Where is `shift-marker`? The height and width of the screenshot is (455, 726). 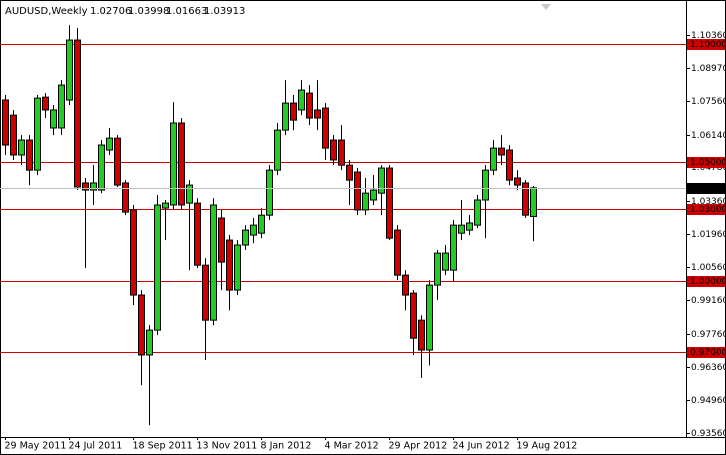
shift-marker is located at coordinates (546, 7).